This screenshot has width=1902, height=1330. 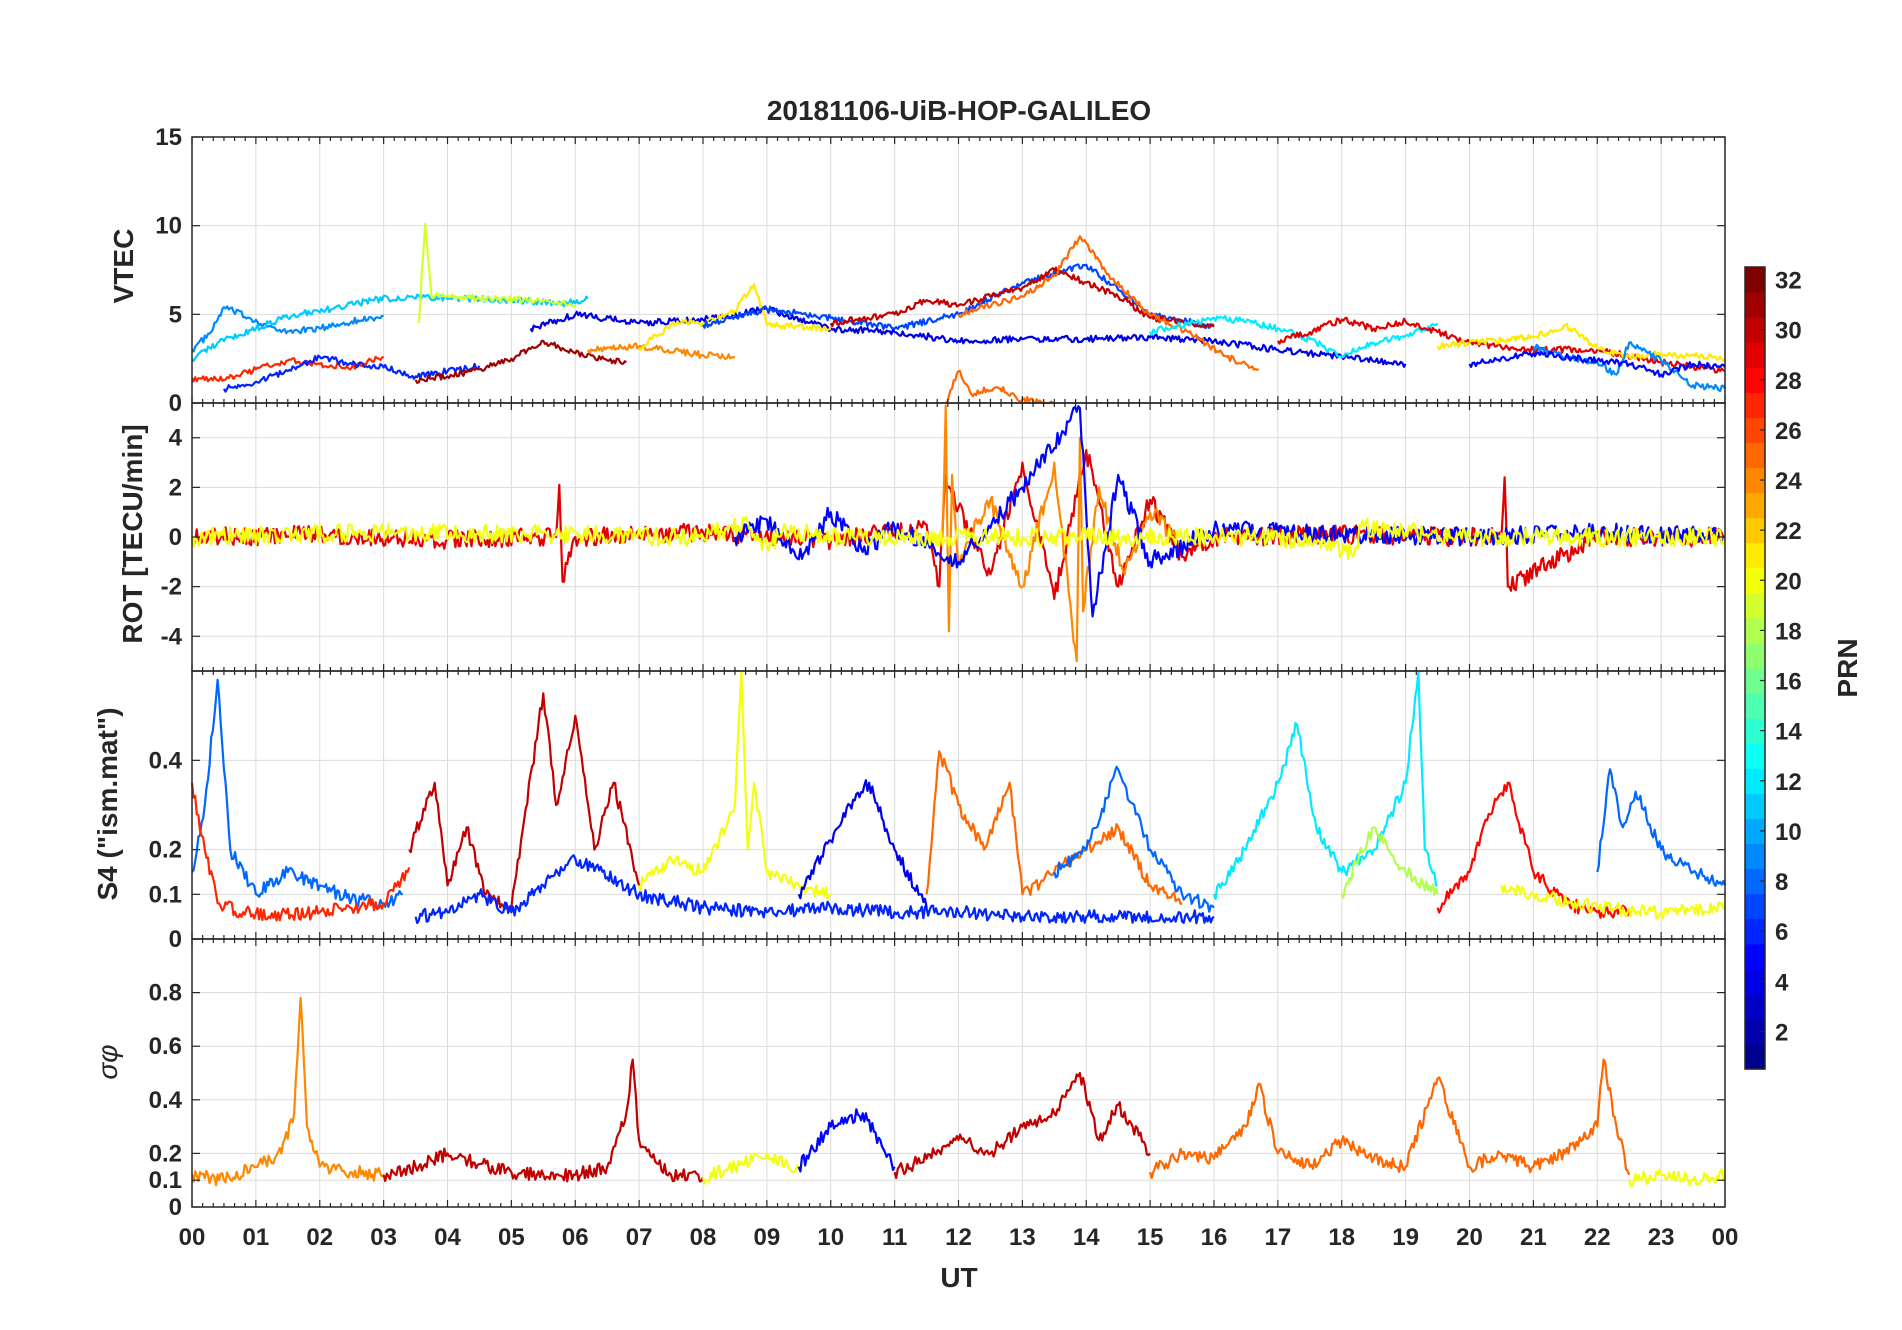 I want to click on x-tick-label: 10, so click(x=830, y=1237).